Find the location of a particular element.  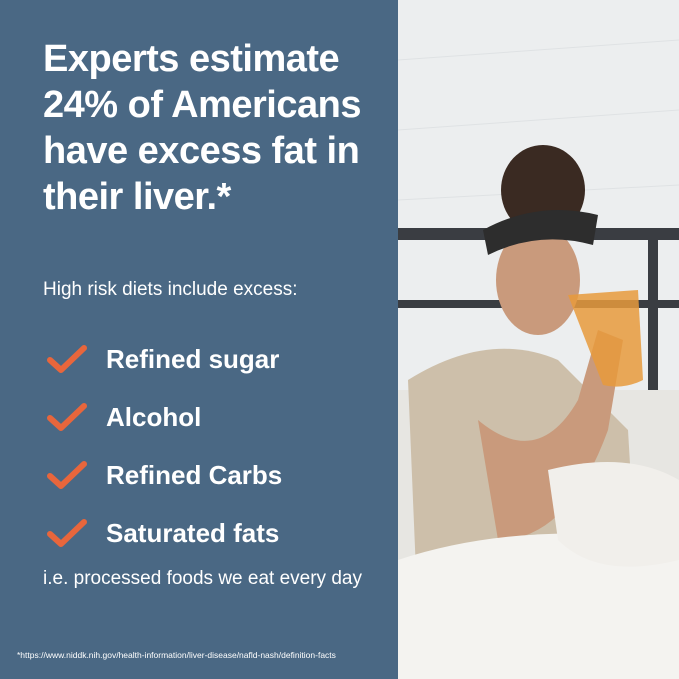

note: i.e. processed foods we eat every day is located at coordinates (202, 578).